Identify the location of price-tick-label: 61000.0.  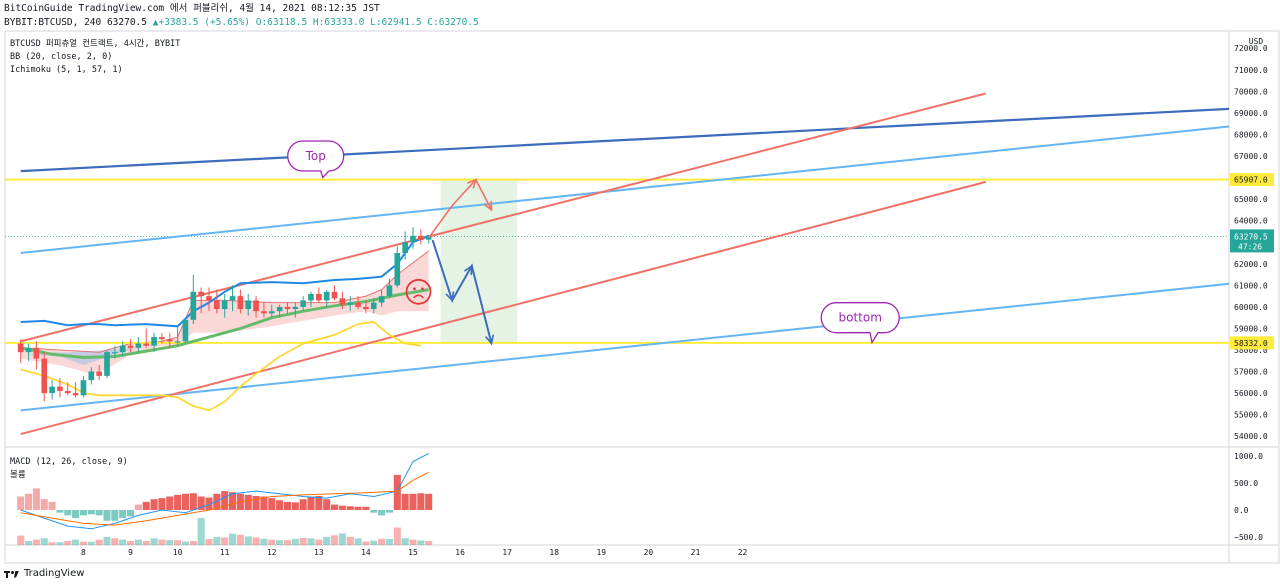
(1251, 285).